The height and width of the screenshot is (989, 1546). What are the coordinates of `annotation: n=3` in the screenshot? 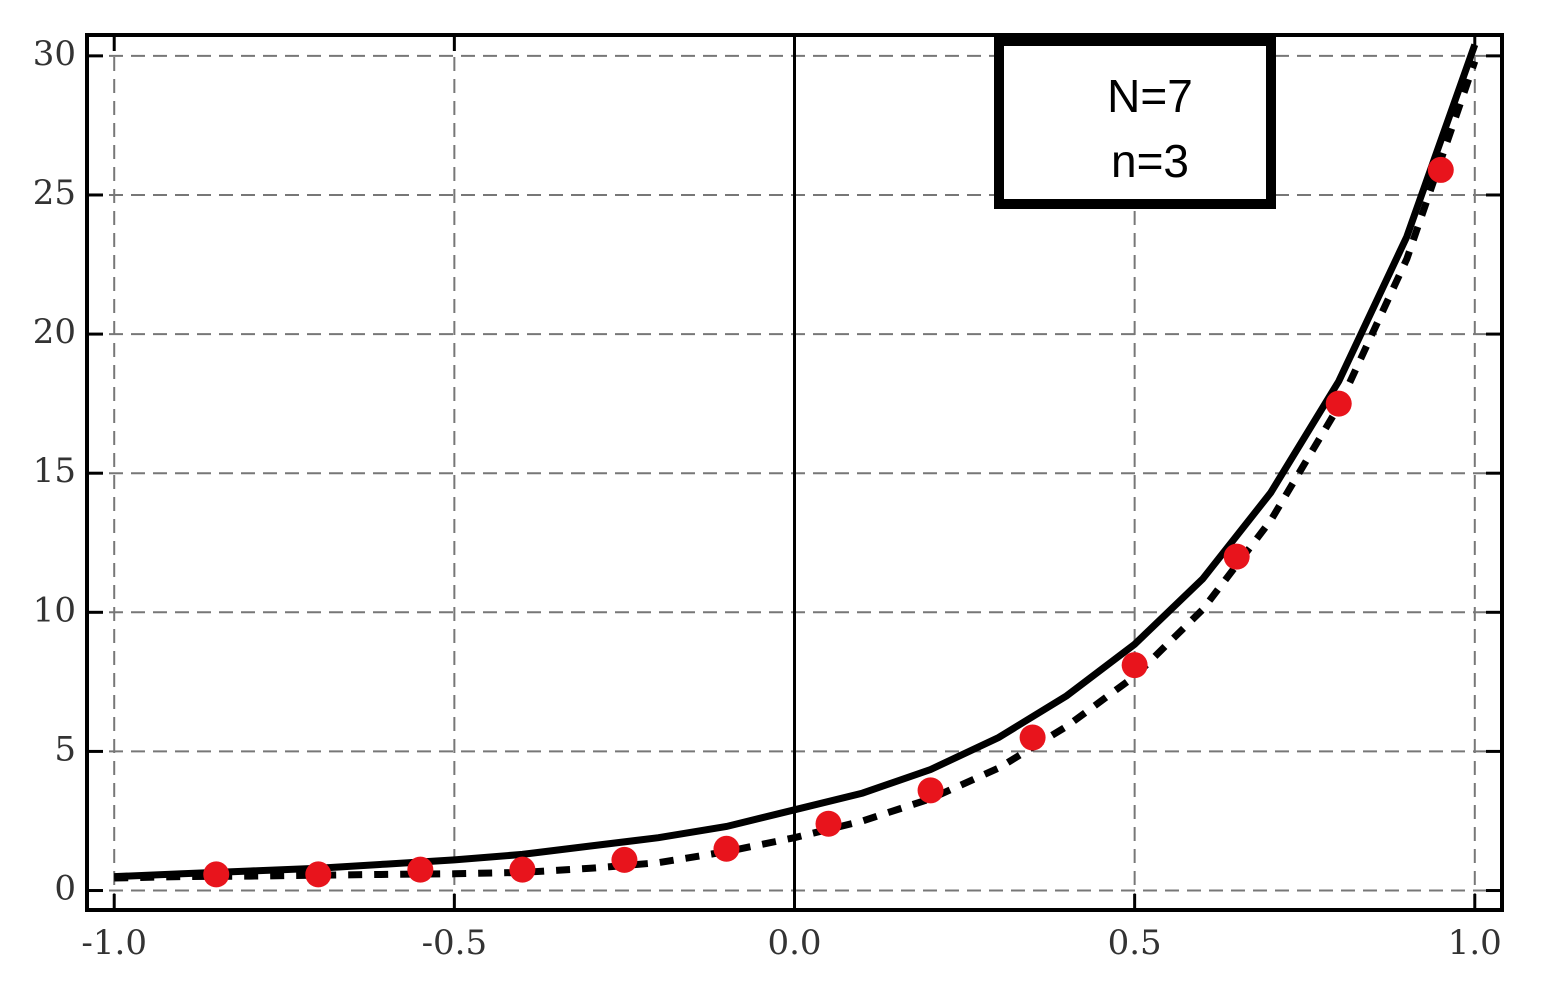 It's located at (1150, 161).